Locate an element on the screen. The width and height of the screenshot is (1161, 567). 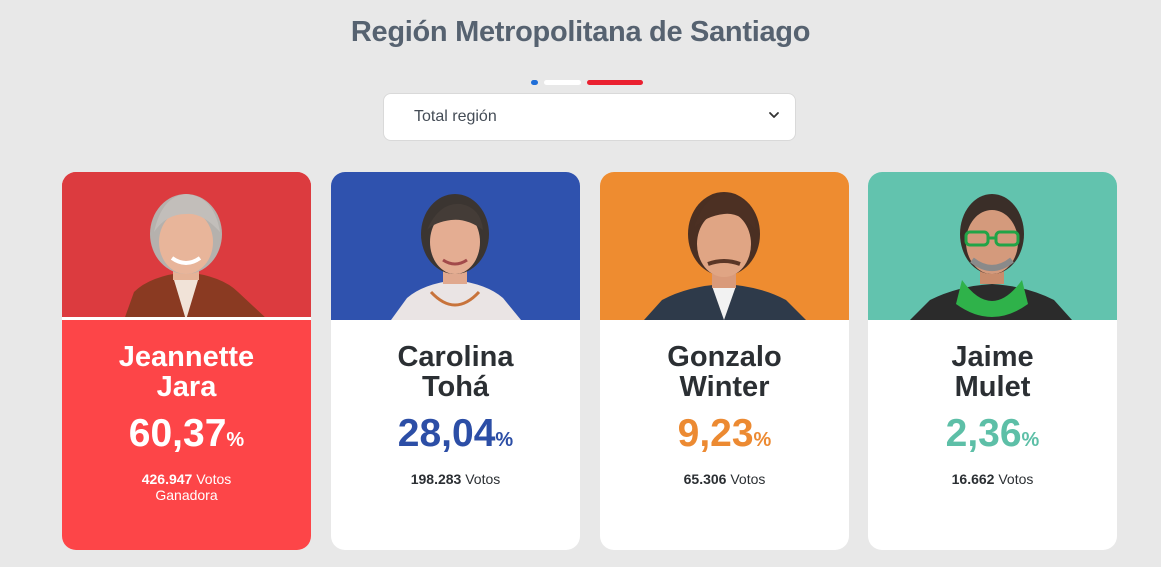
candidate-votes: 426.947 Votos is located at coordinates (186, 479).